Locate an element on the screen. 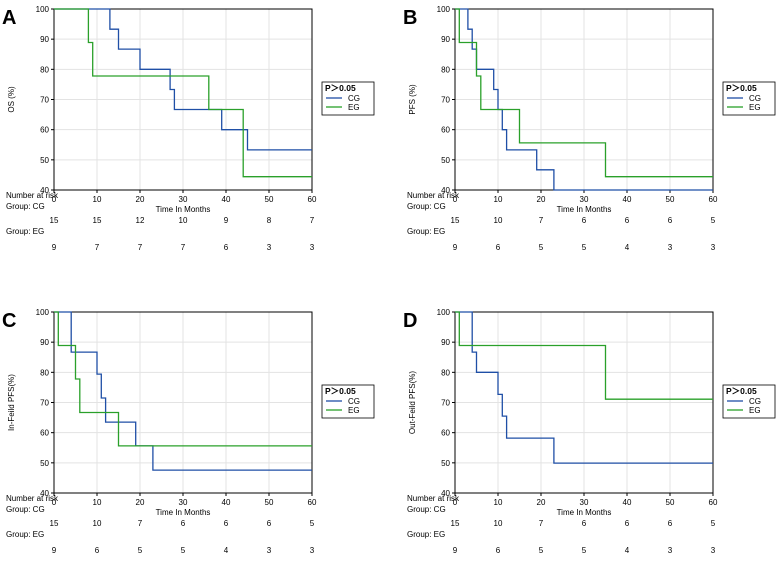 This screenshot has height=575, width=777. panel-letter: C is located at coordinates (9, 321).